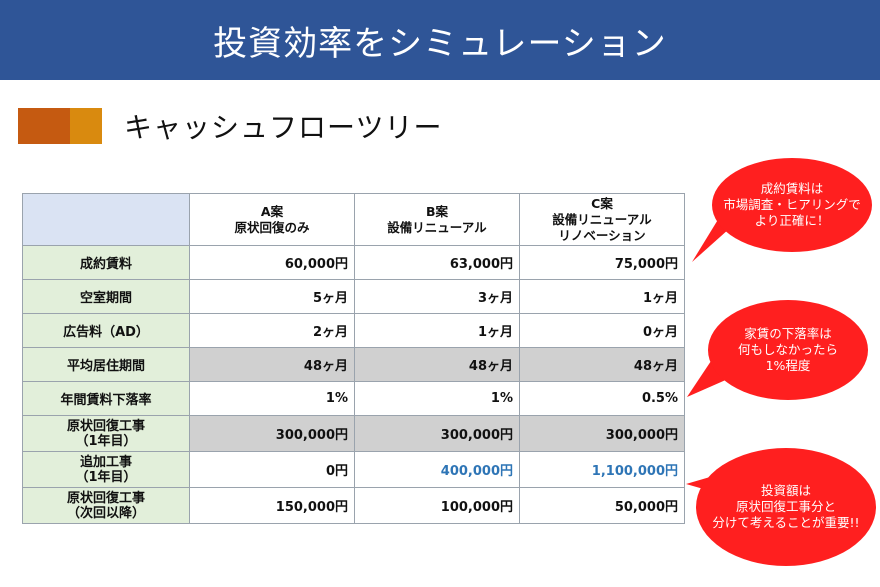  I want to click on row-label: 空室期間, so click(106, 296).